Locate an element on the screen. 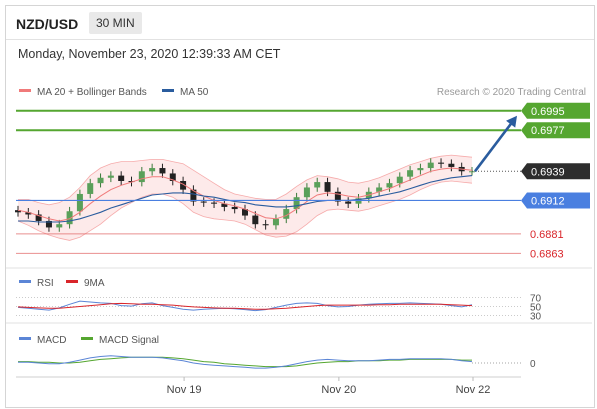  forecast-arrow-shaft is located at coordinates (493, 147).